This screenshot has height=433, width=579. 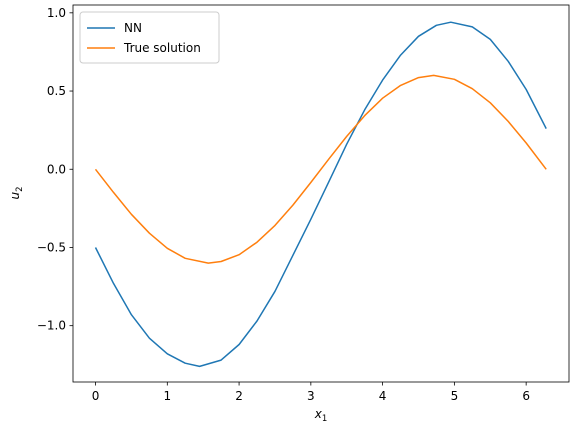 I want to click on x-axis-ticks: 0 1 2 3 4 5 6, so click(x=311, y=392).